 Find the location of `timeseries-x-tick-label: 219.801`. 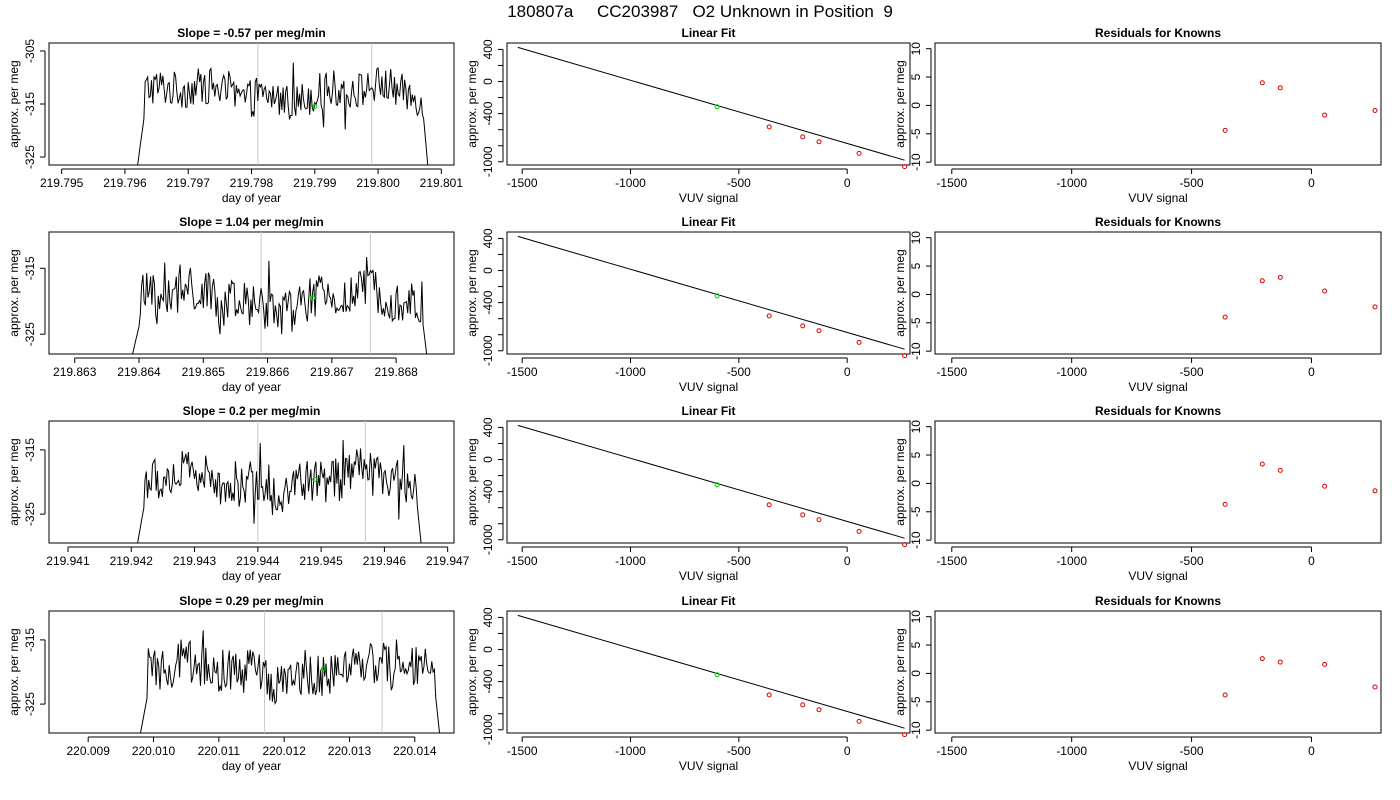

timeseries-x-tick-label: 219.801 is located at coordinates (442, 183).